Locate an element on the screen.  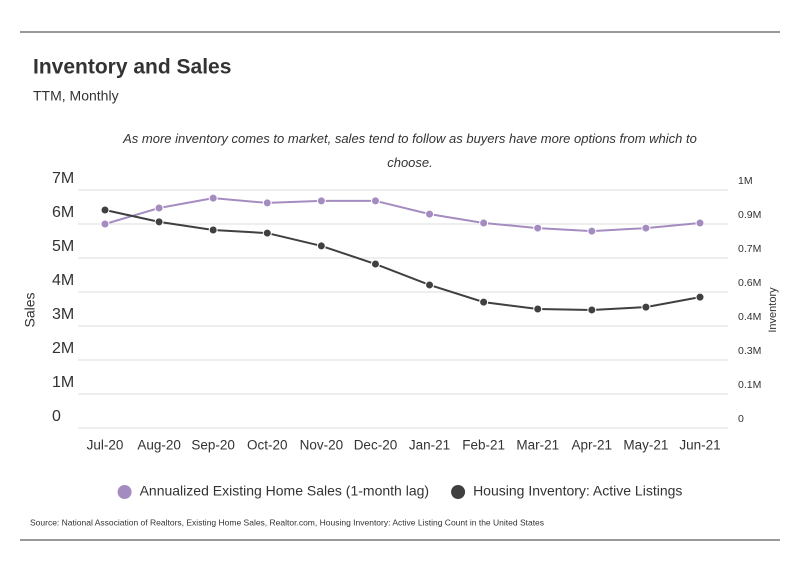
chart-subtitle: TTM, Monthly is located at coordinates (76, 96).